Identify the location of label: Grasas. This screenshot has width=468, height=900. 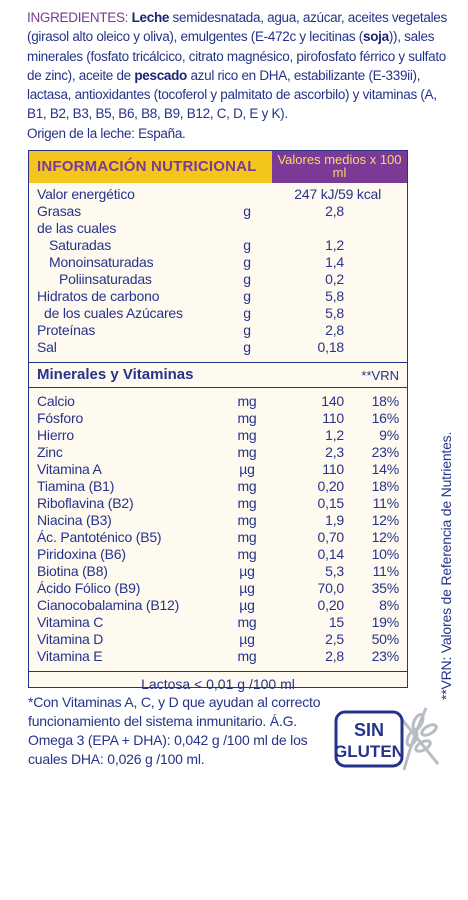
(59, 211).